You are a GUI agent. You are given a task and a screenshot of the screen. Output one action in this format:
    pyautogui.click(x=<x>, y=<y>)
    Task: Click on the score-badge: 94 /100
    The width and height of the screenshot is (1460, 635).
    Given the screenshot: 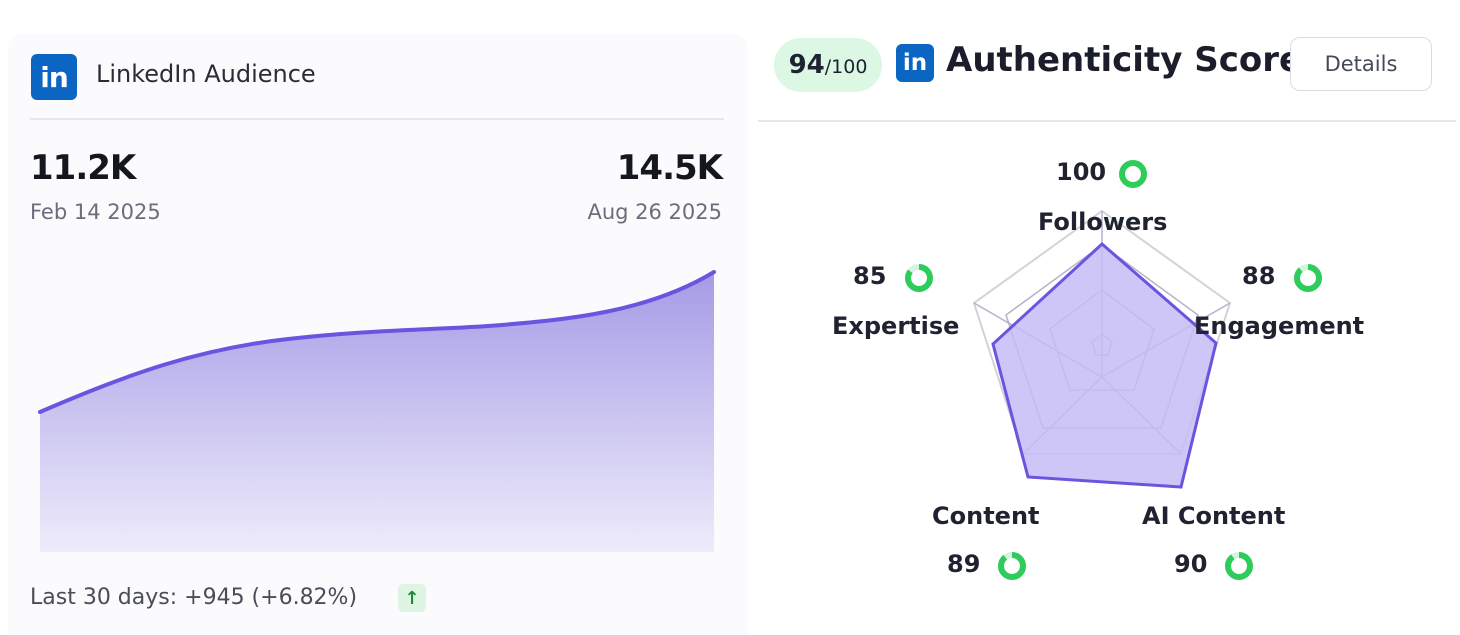 What is the action you would take?
    pyautogui.click(x=828, y=65)
    